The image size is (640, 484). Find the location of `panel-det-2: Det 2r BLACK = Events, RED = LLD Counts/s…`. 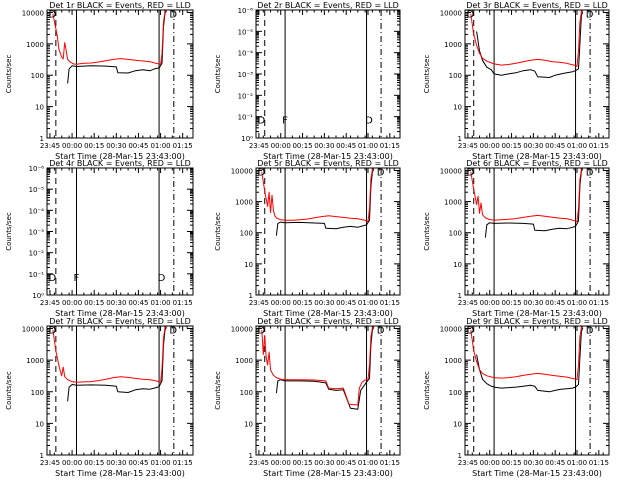

panel-det-2: Det 2r BLACK = Events, RED = LLD Counts/s… is located at coordinates (307, 81).